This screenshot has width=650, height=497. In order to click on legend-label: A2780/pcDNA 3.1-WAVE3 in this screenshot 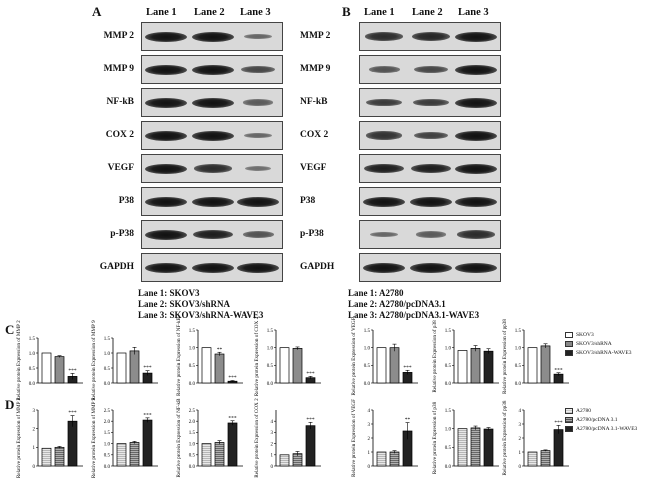, I will do `click(607, 428)`.